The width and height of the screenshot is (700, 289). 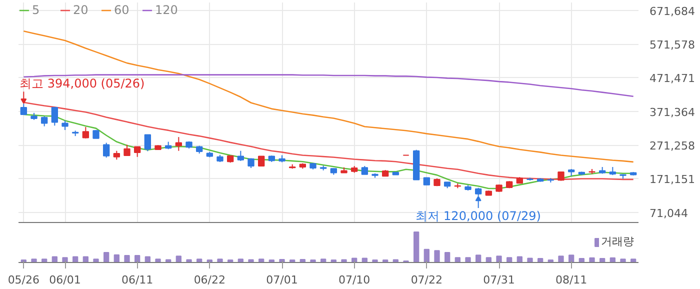 What do you see at coordinates (672, 45) in the screenshot?
I see `y-tick-label: 571,578` at bounding box center [672, 45].